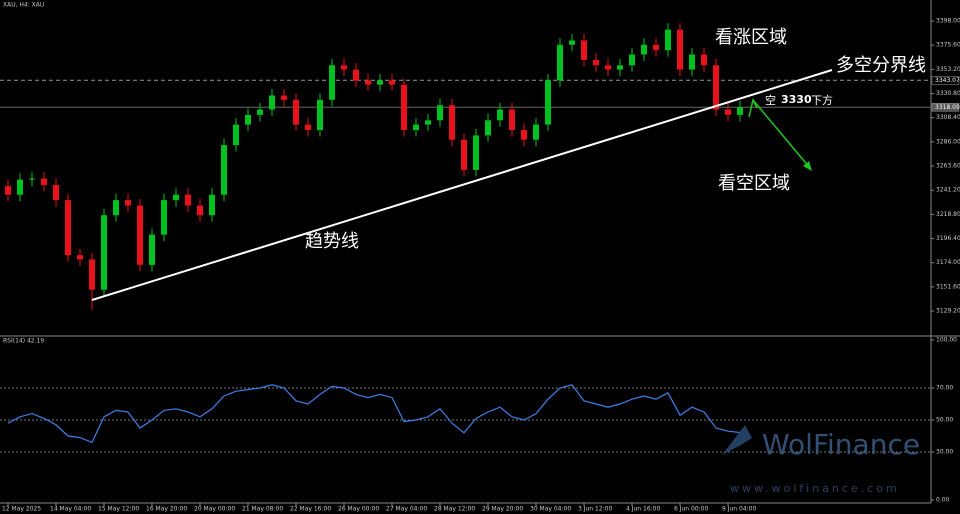 The height and width of the screenshot is (514, 960). What do you see at coordinates (841, 444) in the screenshot?
I see `watermark-brand: WolFinance` at bounding box center [841, 444].